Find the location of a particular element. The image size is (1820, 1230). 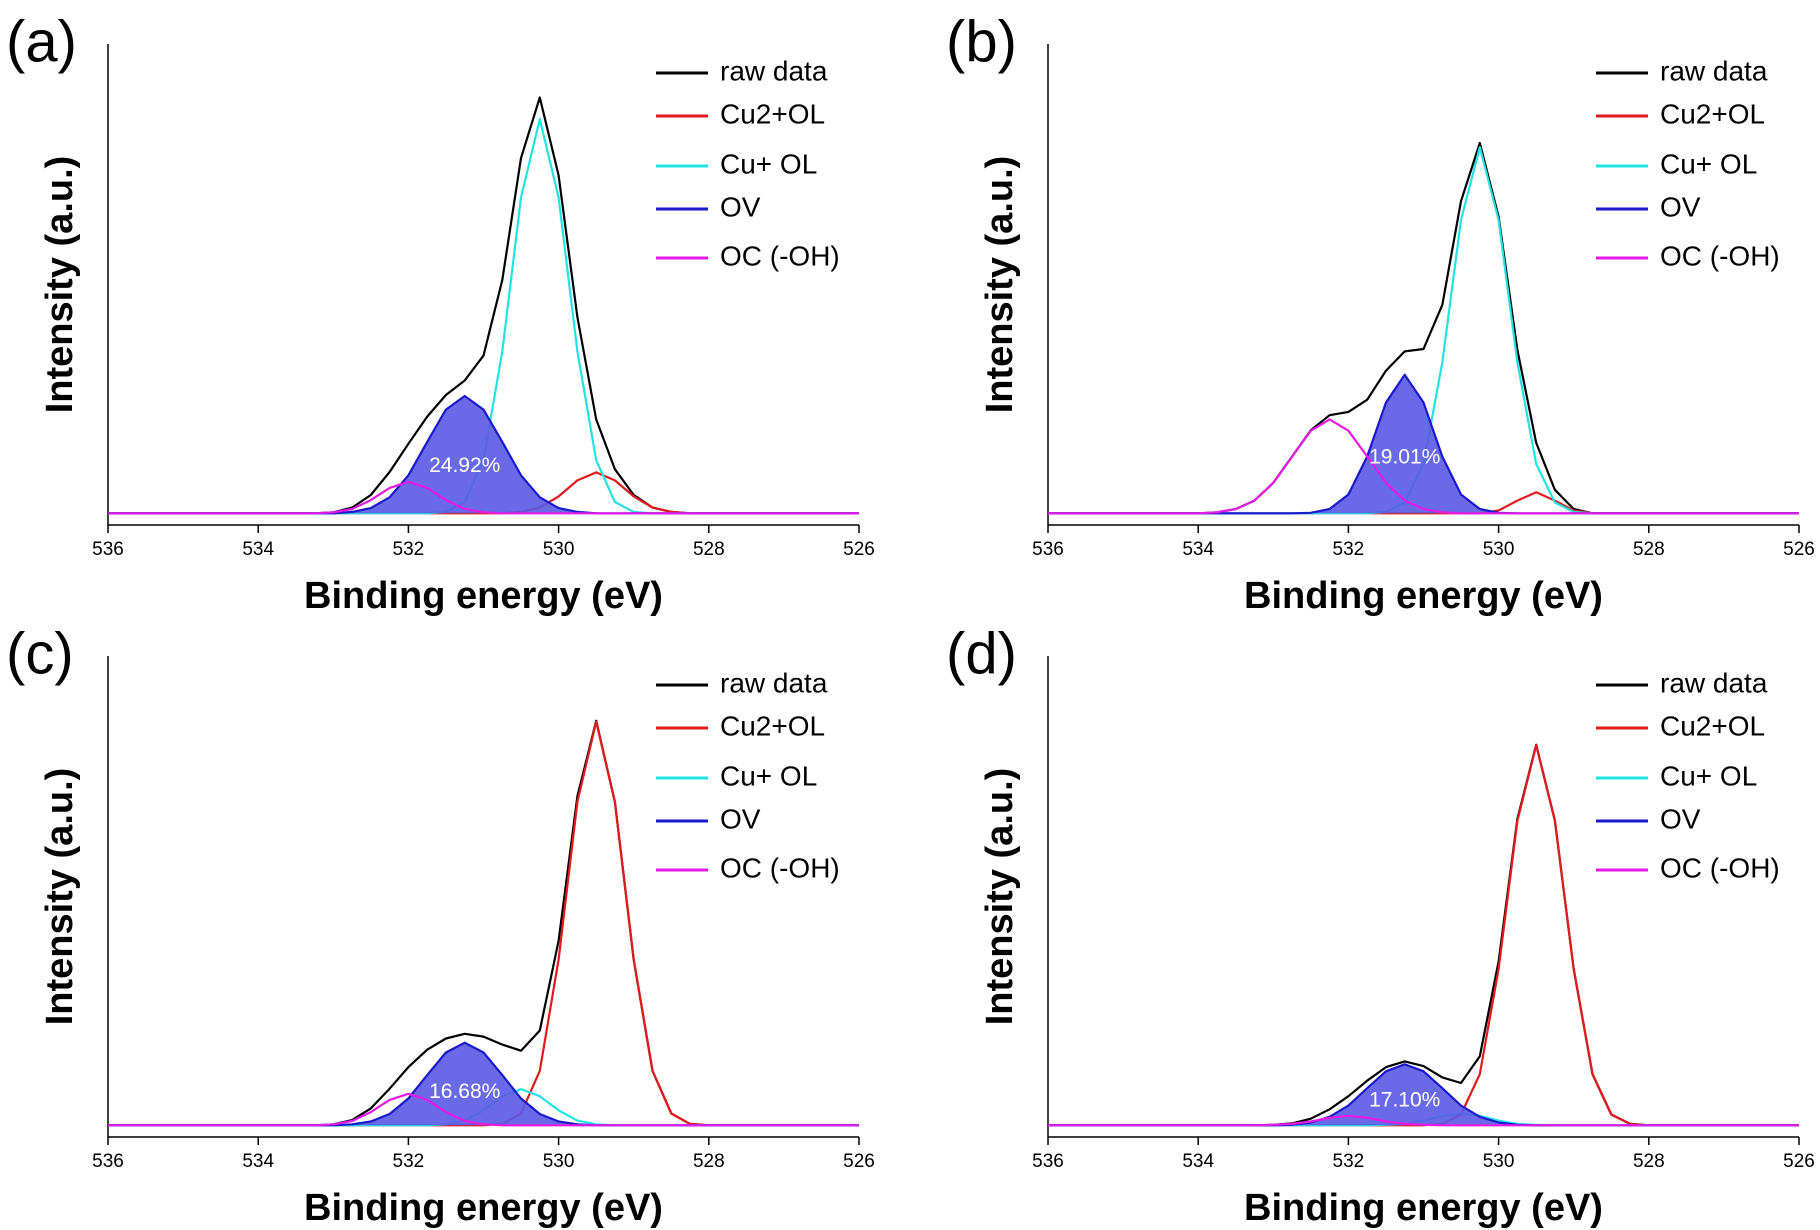

panel-label: (b) is located at coordinates (981, 41).